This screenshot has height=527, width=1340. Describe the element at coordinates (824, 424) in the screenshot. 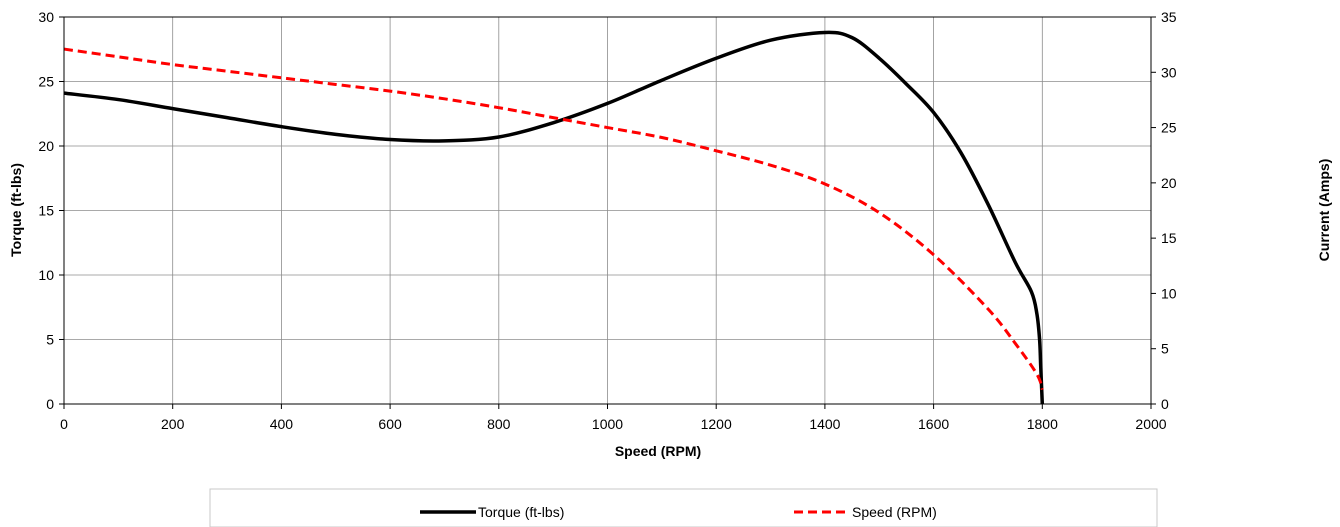

I see `x-tick-label: 1400` at that location.